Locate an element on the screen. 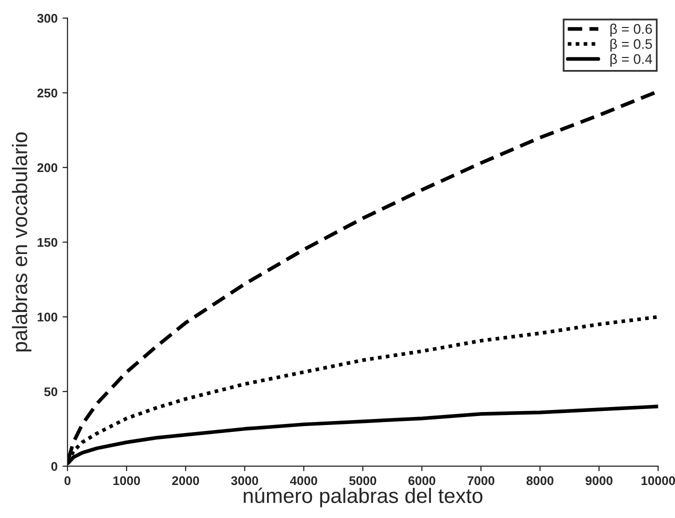  legend-label: β = 0.4 is located at coordinates (631, 60).